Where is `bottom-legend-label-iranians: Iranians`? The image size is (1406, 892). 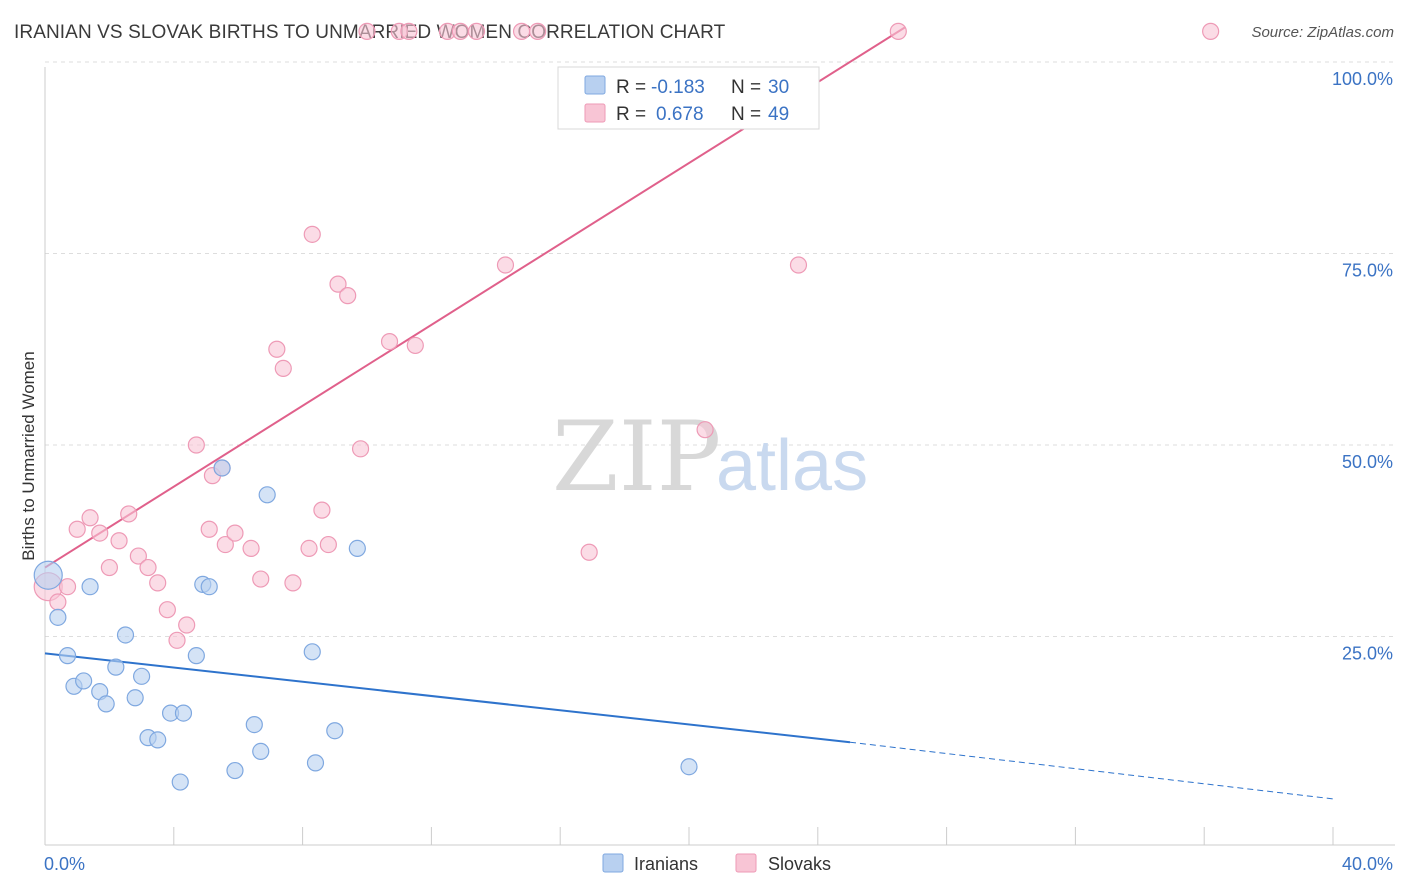 bottom-legend-label-iranians: Iranians is located at coordinates (666, 864).